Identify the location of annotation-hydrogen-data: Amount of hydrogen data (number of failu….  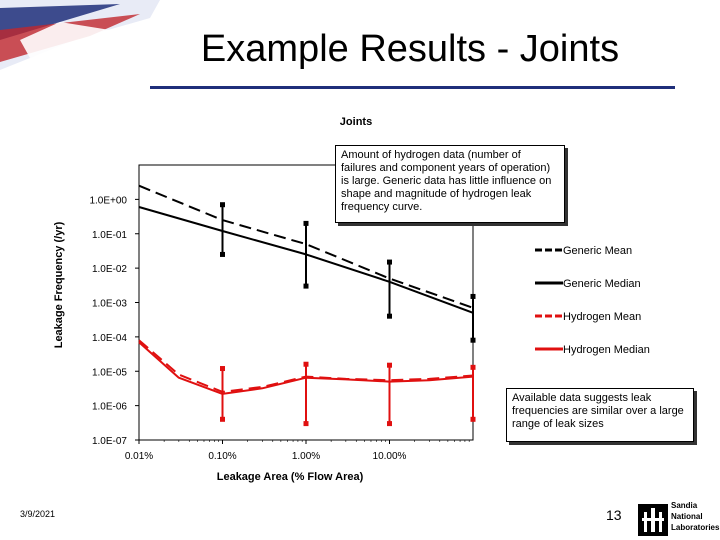
(450, 184).